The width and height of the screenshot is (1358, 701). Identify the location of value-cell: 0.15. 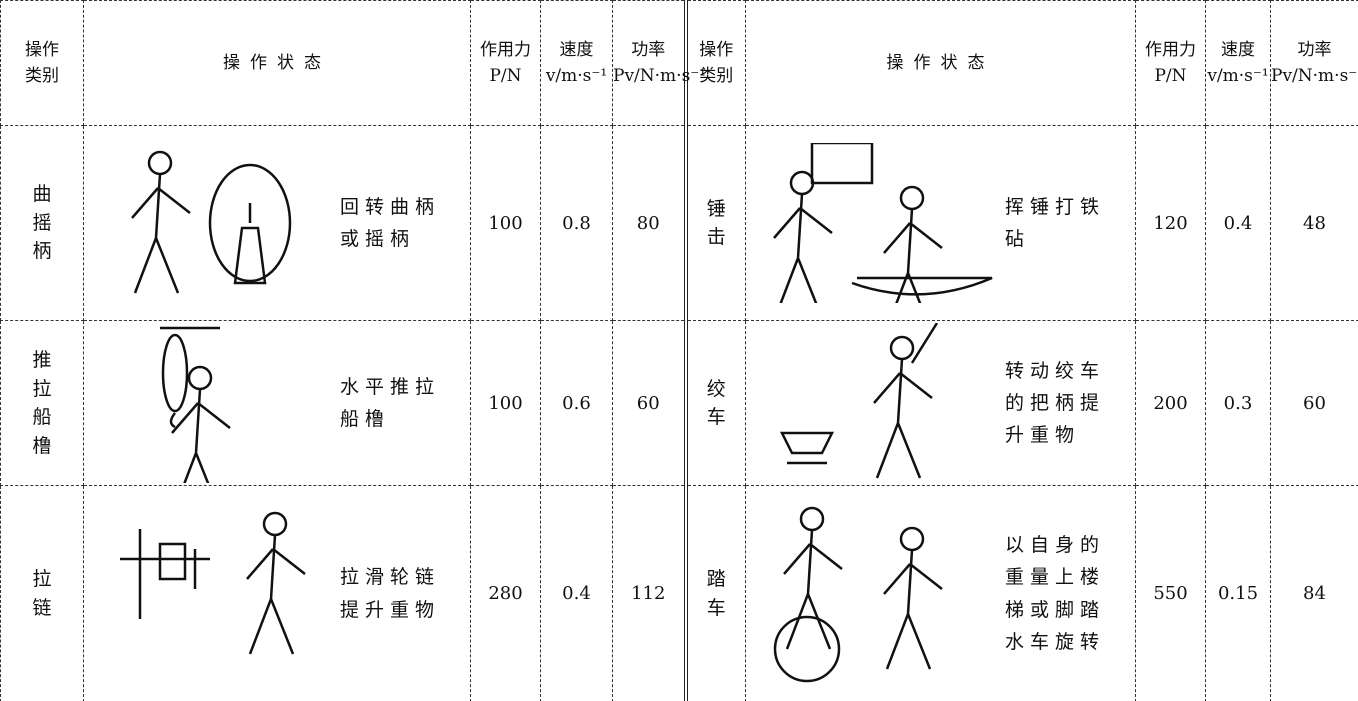
(1238, 593).